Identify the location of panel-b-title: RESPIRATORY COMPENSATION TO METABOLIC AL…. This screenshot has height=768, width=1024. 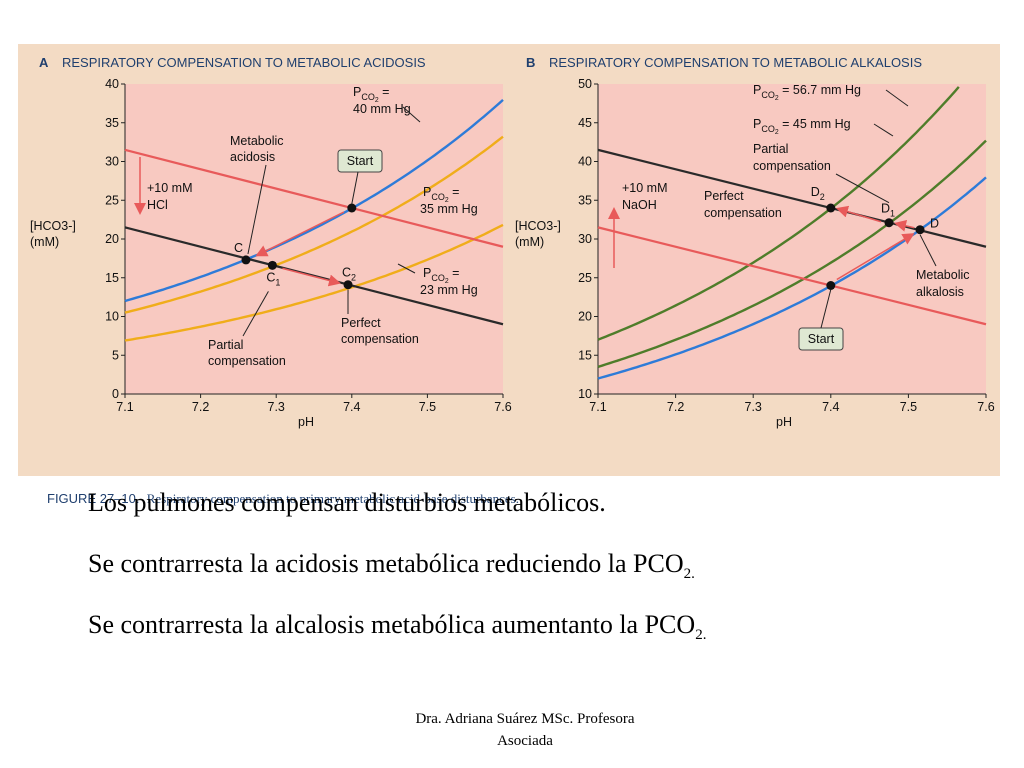
(735, 62).